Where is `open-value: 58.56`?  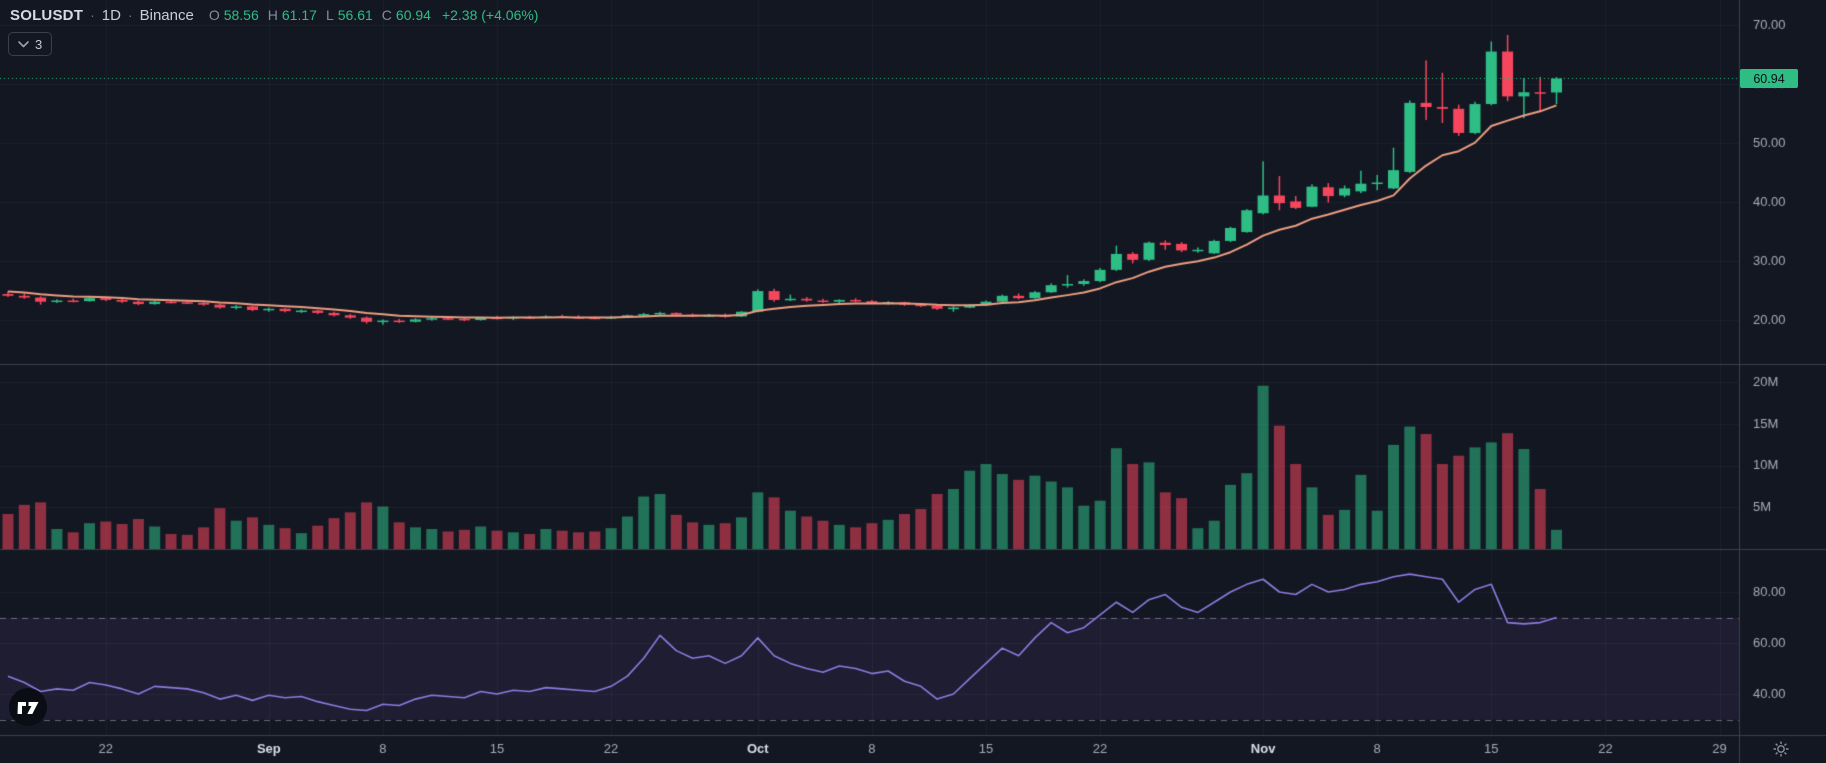
open-value: 58.56 is located at coordinates (241, 15).